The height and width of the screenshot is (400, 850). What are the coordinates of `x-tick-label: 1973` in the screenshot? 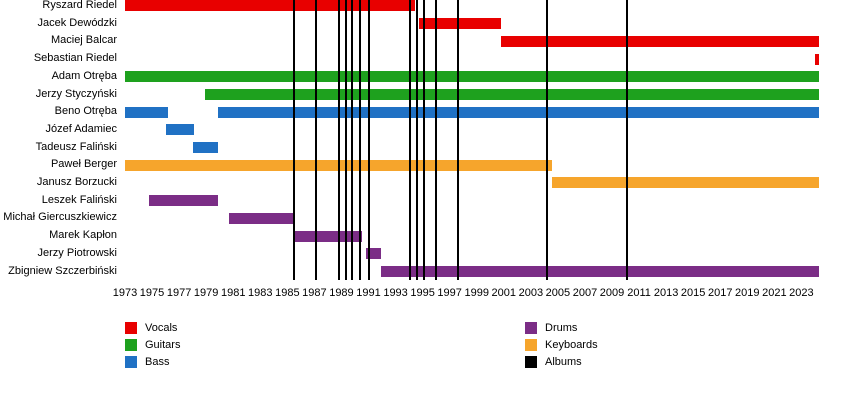 It's located at (125, 293).